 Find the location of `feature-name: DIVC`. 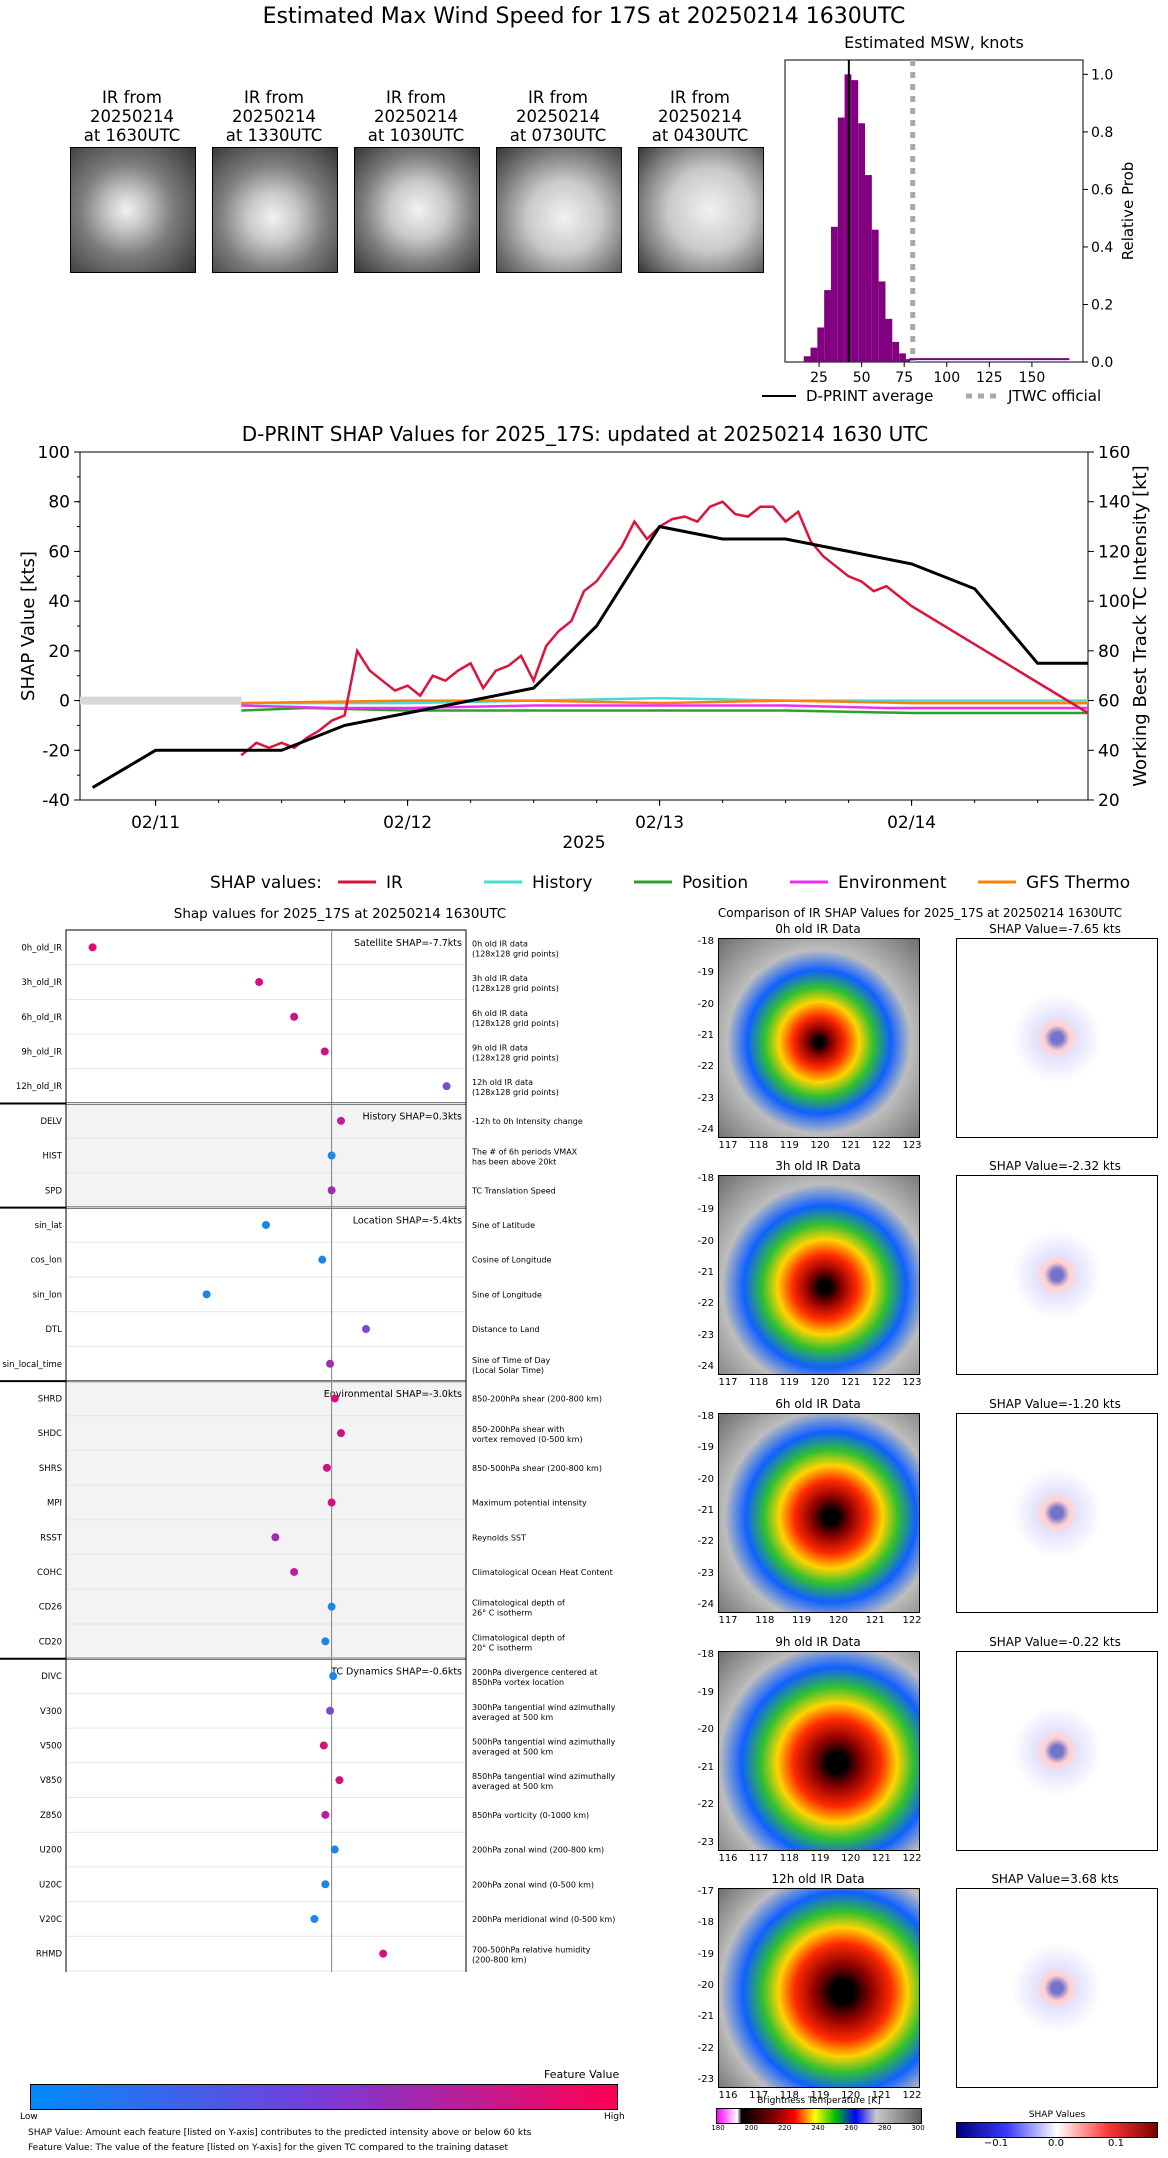

feature-name: DIVC is located at coordinates (51, 1677).